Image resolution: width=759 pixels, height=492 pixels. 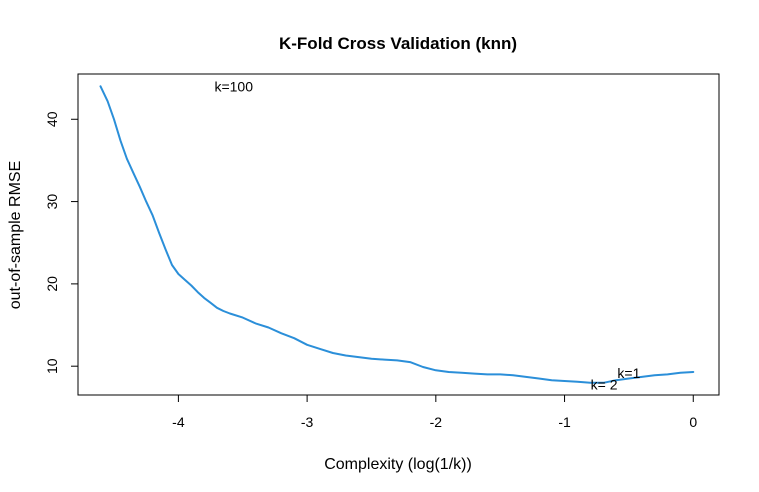 What do you see at coordinates (564, 422) in the screenshot?
I see `x-tick-label: -1` at bounding box center [564, 422].